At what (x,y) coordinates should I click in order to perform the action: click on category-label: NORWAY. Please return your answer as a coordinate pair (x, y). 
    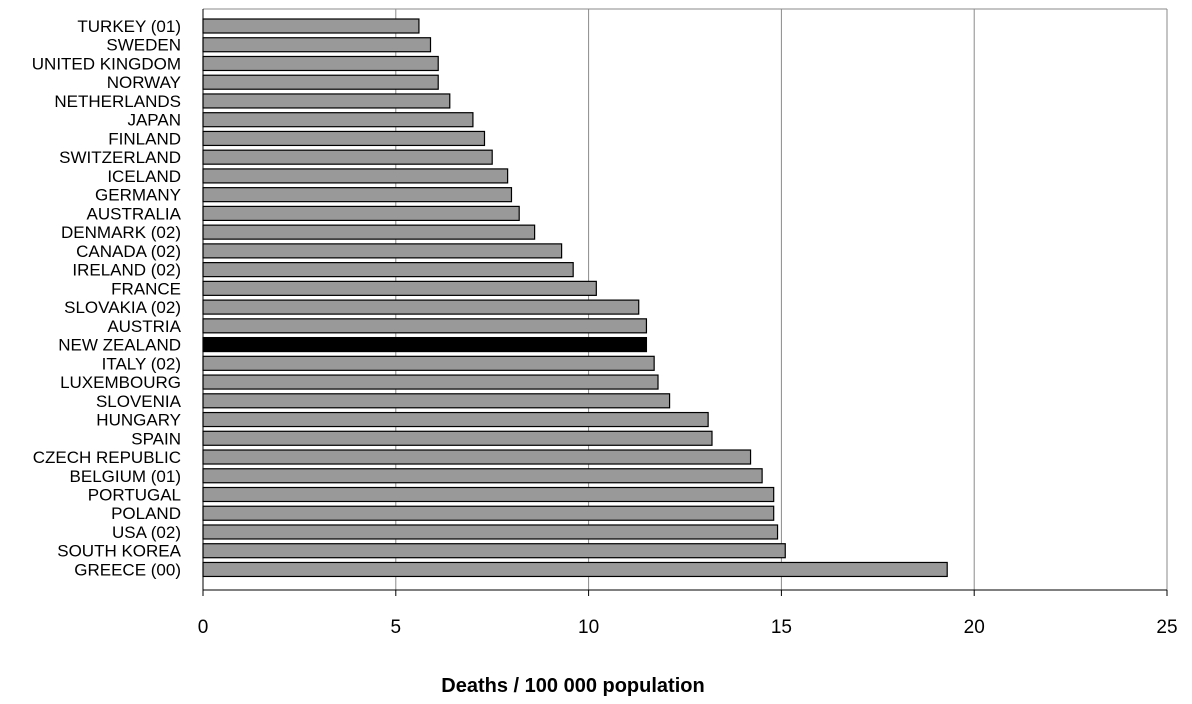
    Looking at the image, I should click on (144, 82).